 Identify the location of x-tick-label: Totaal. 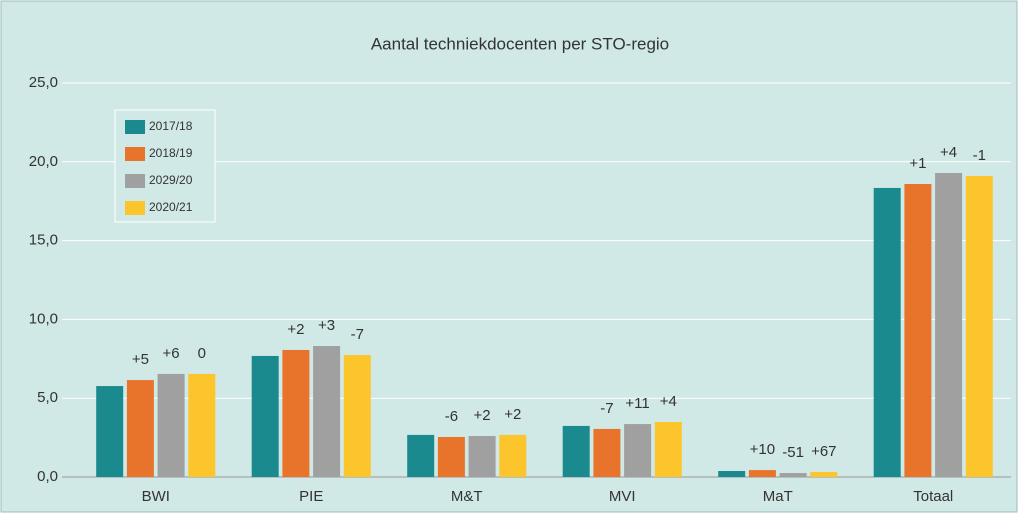
(933, 496).